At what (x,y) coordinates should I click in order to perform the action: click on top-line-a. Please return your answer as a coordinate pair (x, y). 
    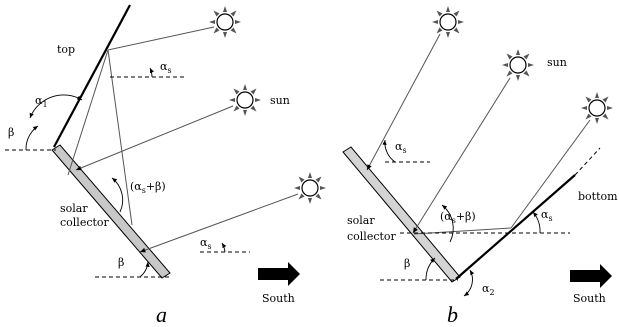
    Looking at the image, I should click on (92, 76).